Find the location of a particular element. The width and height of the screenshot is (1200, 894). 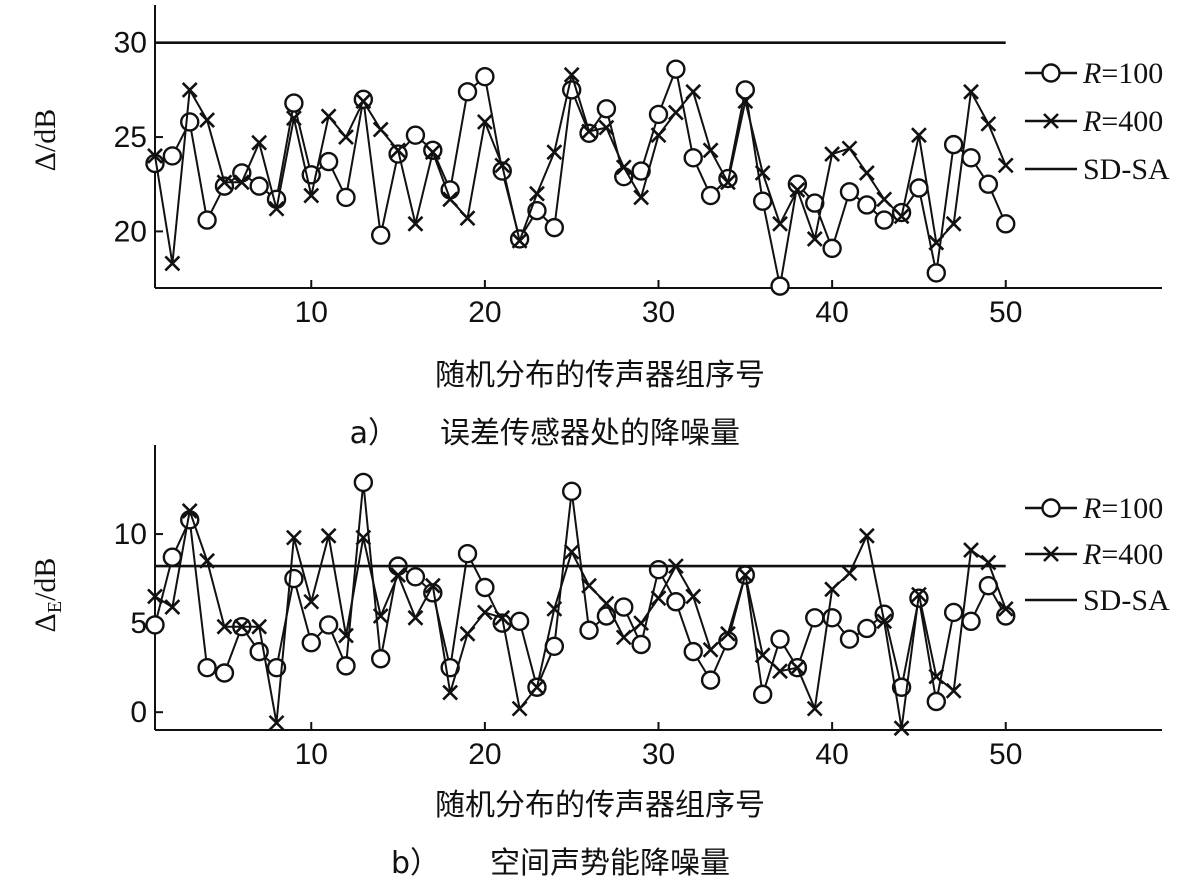

chart-a-legend-label-text: SD-SA is located at coordinates (1126, 169).